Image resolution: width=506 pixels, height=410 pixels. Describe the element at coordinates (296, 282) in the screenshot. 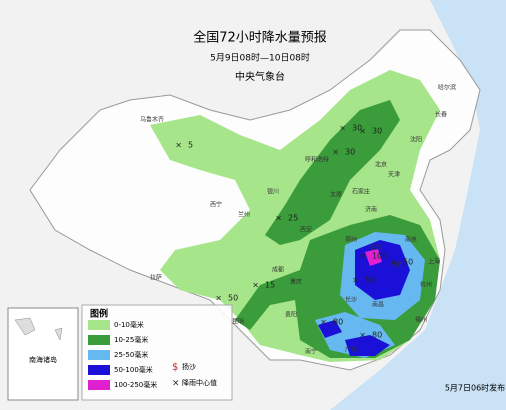

I see `city-label: 重庆` at that location.